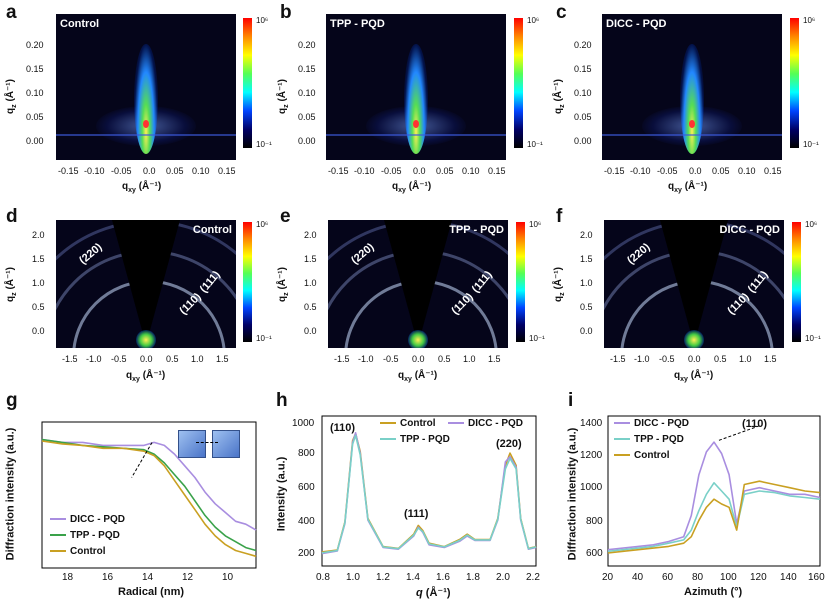  I want to click on x-tick: 80, so click(698, 577).